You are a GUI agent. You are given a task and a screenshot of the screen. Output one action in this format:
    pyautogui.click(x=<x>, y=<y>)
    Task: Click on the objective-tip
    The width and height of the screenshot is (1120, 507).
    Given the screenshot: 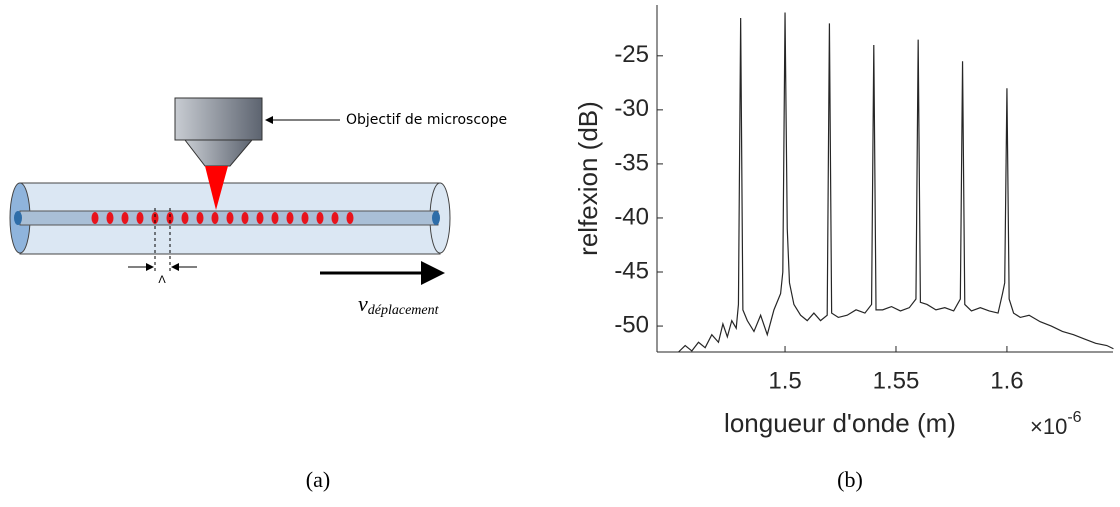 What is the action you would take?
    pyautogui.click(x=218, y=153)
    